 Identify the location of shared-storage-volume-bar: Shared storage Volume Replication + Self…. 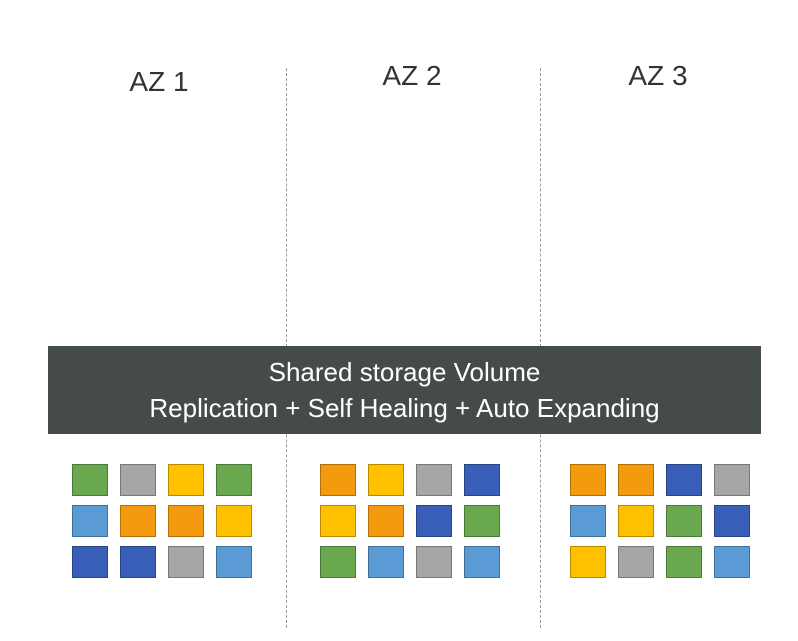
(404, 390).